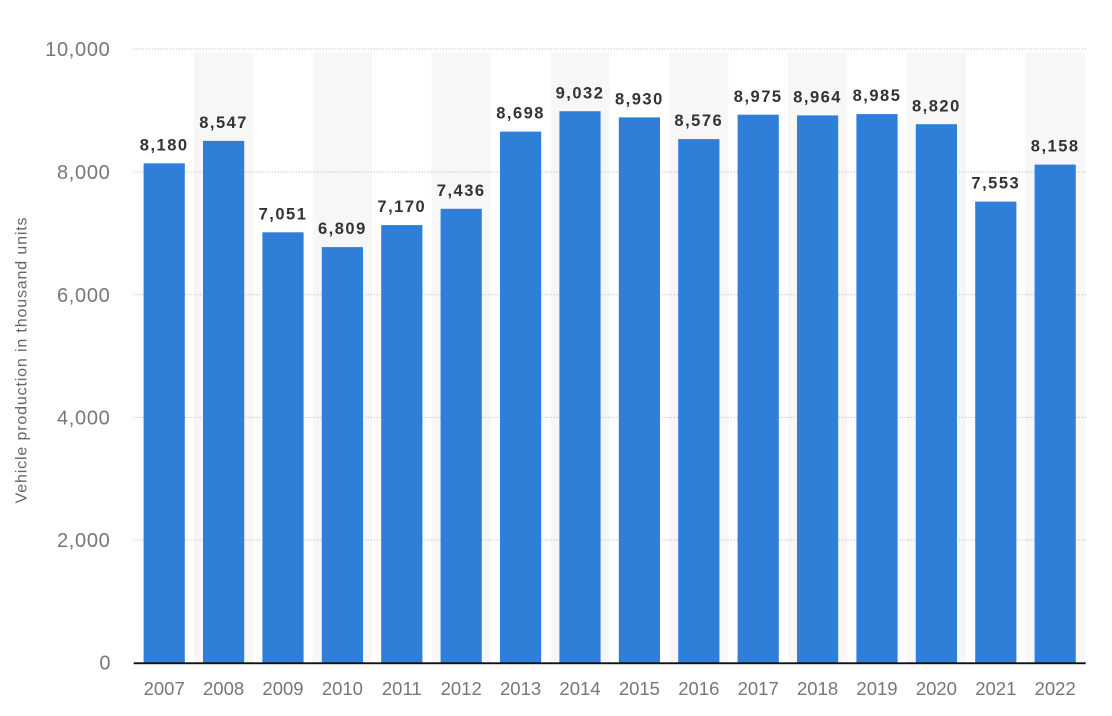 Image resolution: width=1112 pixels, height=716 pixels. What do you see at coordinates (223, 688) in the screenshot?
I see `svg-text: 2008` at bounding box center [223, 688].